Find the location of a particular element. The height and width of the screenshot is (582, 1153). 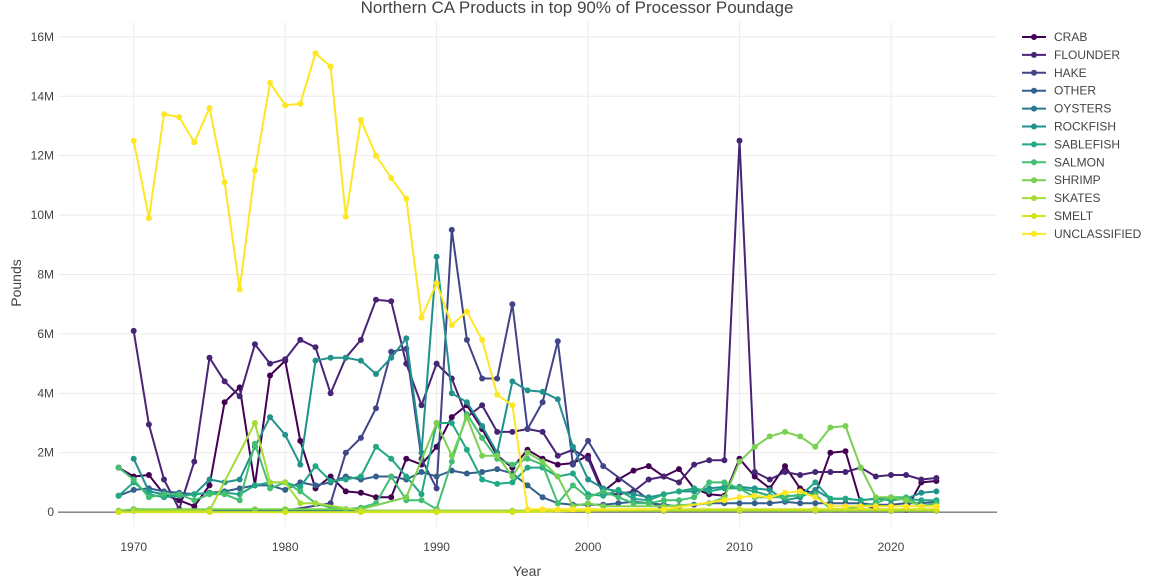

y-tick-label: 4M is located at coordinates (45, 393).